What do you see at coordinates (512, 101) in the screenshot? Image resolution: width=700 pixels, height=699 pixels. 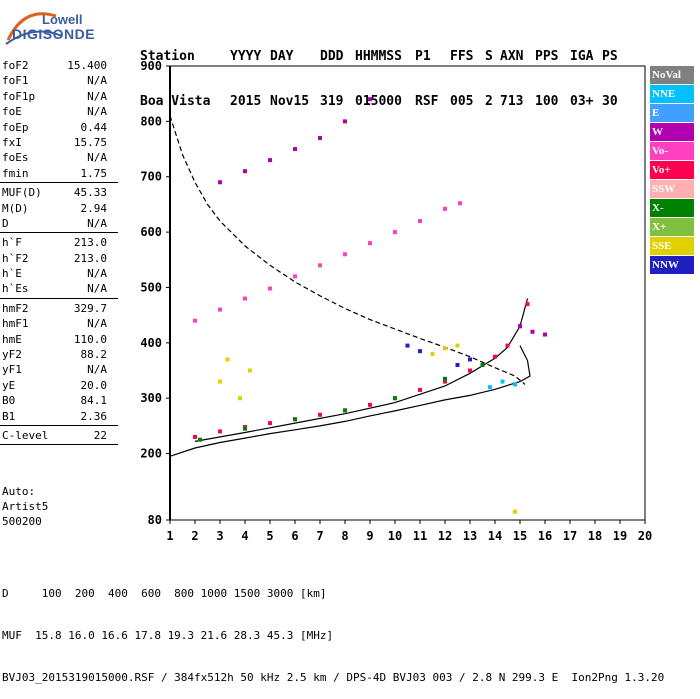 I see `header-value: 713` at bounding box center [512, 101].